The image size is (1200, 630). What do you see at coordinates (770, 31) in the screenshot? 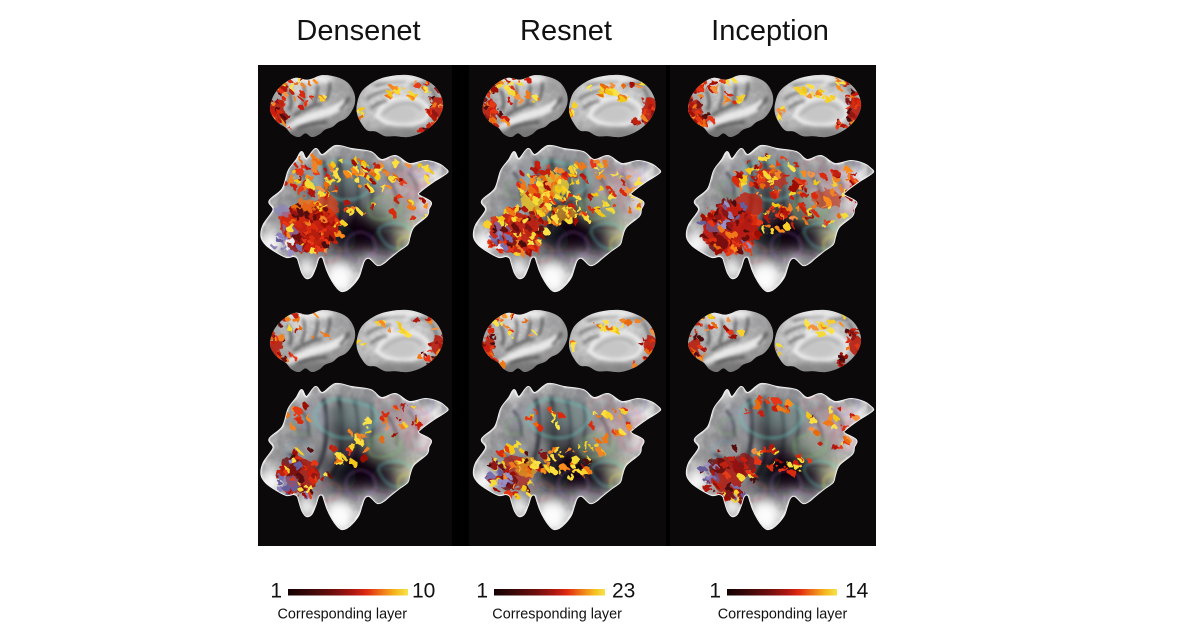
I see `svg-text: Inception` at bounding box center [770, 31].